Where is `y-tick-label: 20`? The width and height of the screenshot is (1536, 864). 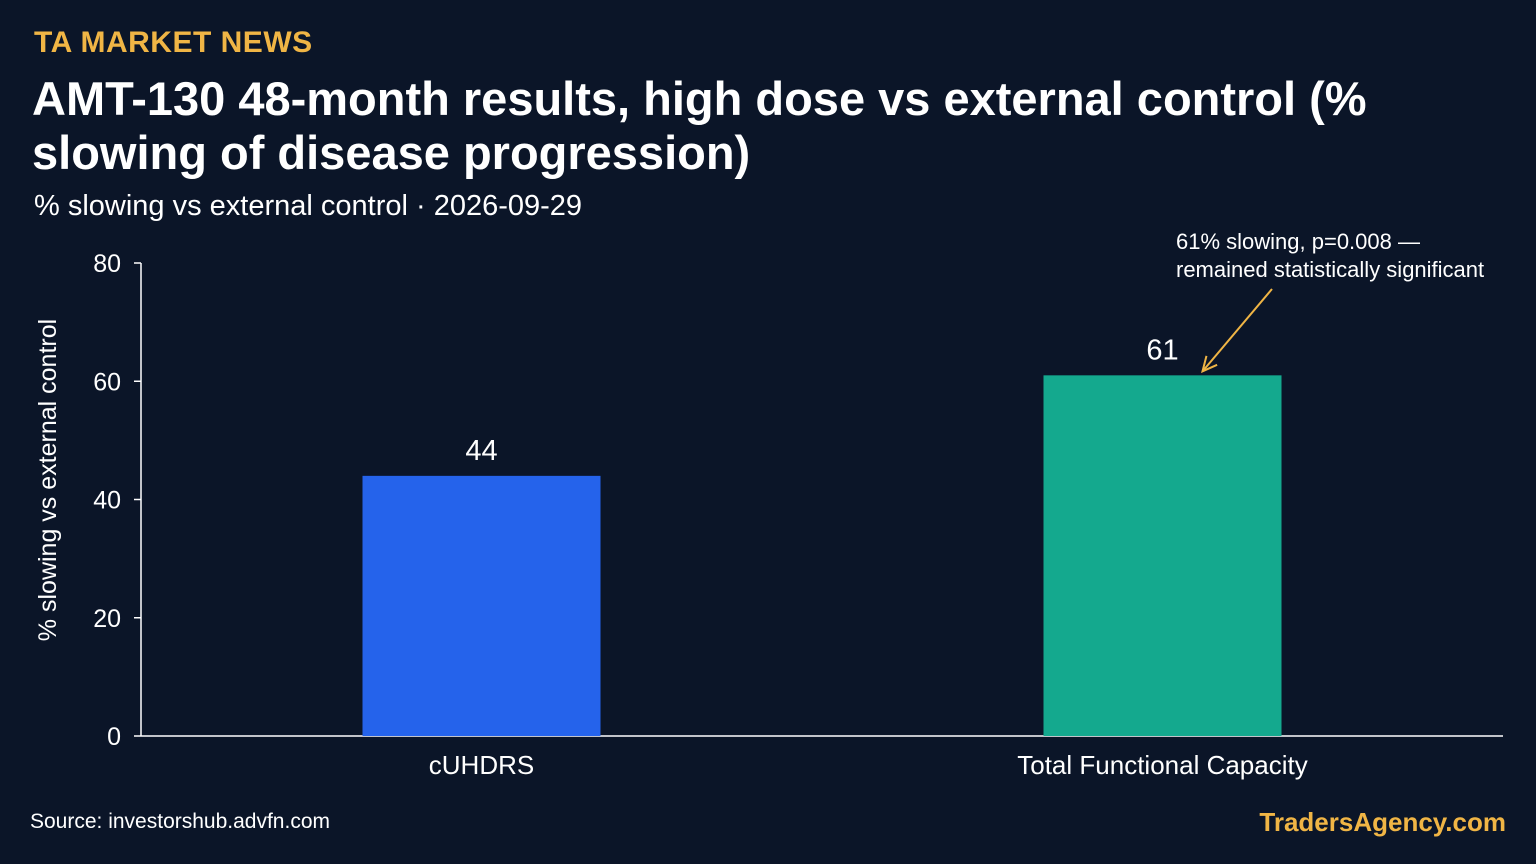
y-tick-label: 20 is located at coordinates (107, 619).